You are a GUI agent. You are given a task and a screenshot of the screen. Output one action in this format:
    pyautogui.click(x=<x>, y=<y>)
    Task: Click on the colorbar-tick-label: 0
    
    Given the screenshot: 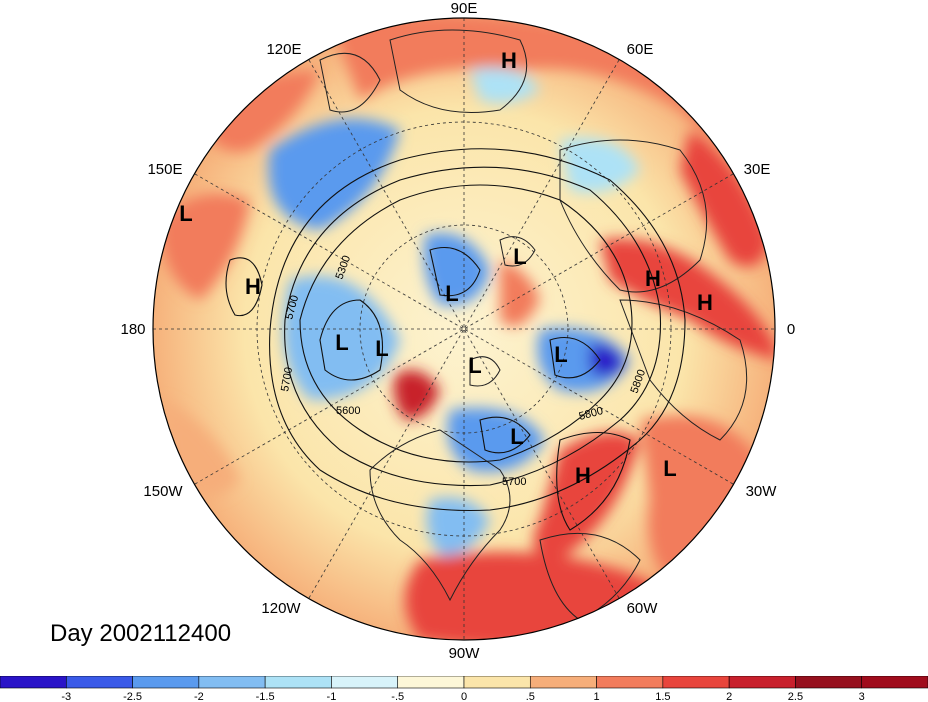 What is the action you would take?
    pyautogui.click(x=464, y=696)
    